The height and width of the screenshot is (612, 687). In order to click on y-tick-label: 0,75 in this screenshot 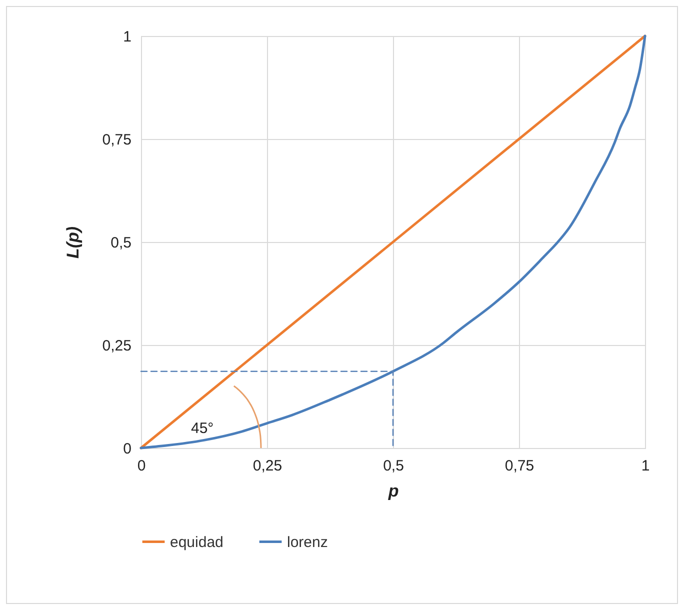, I will do `click(117, 140)`.